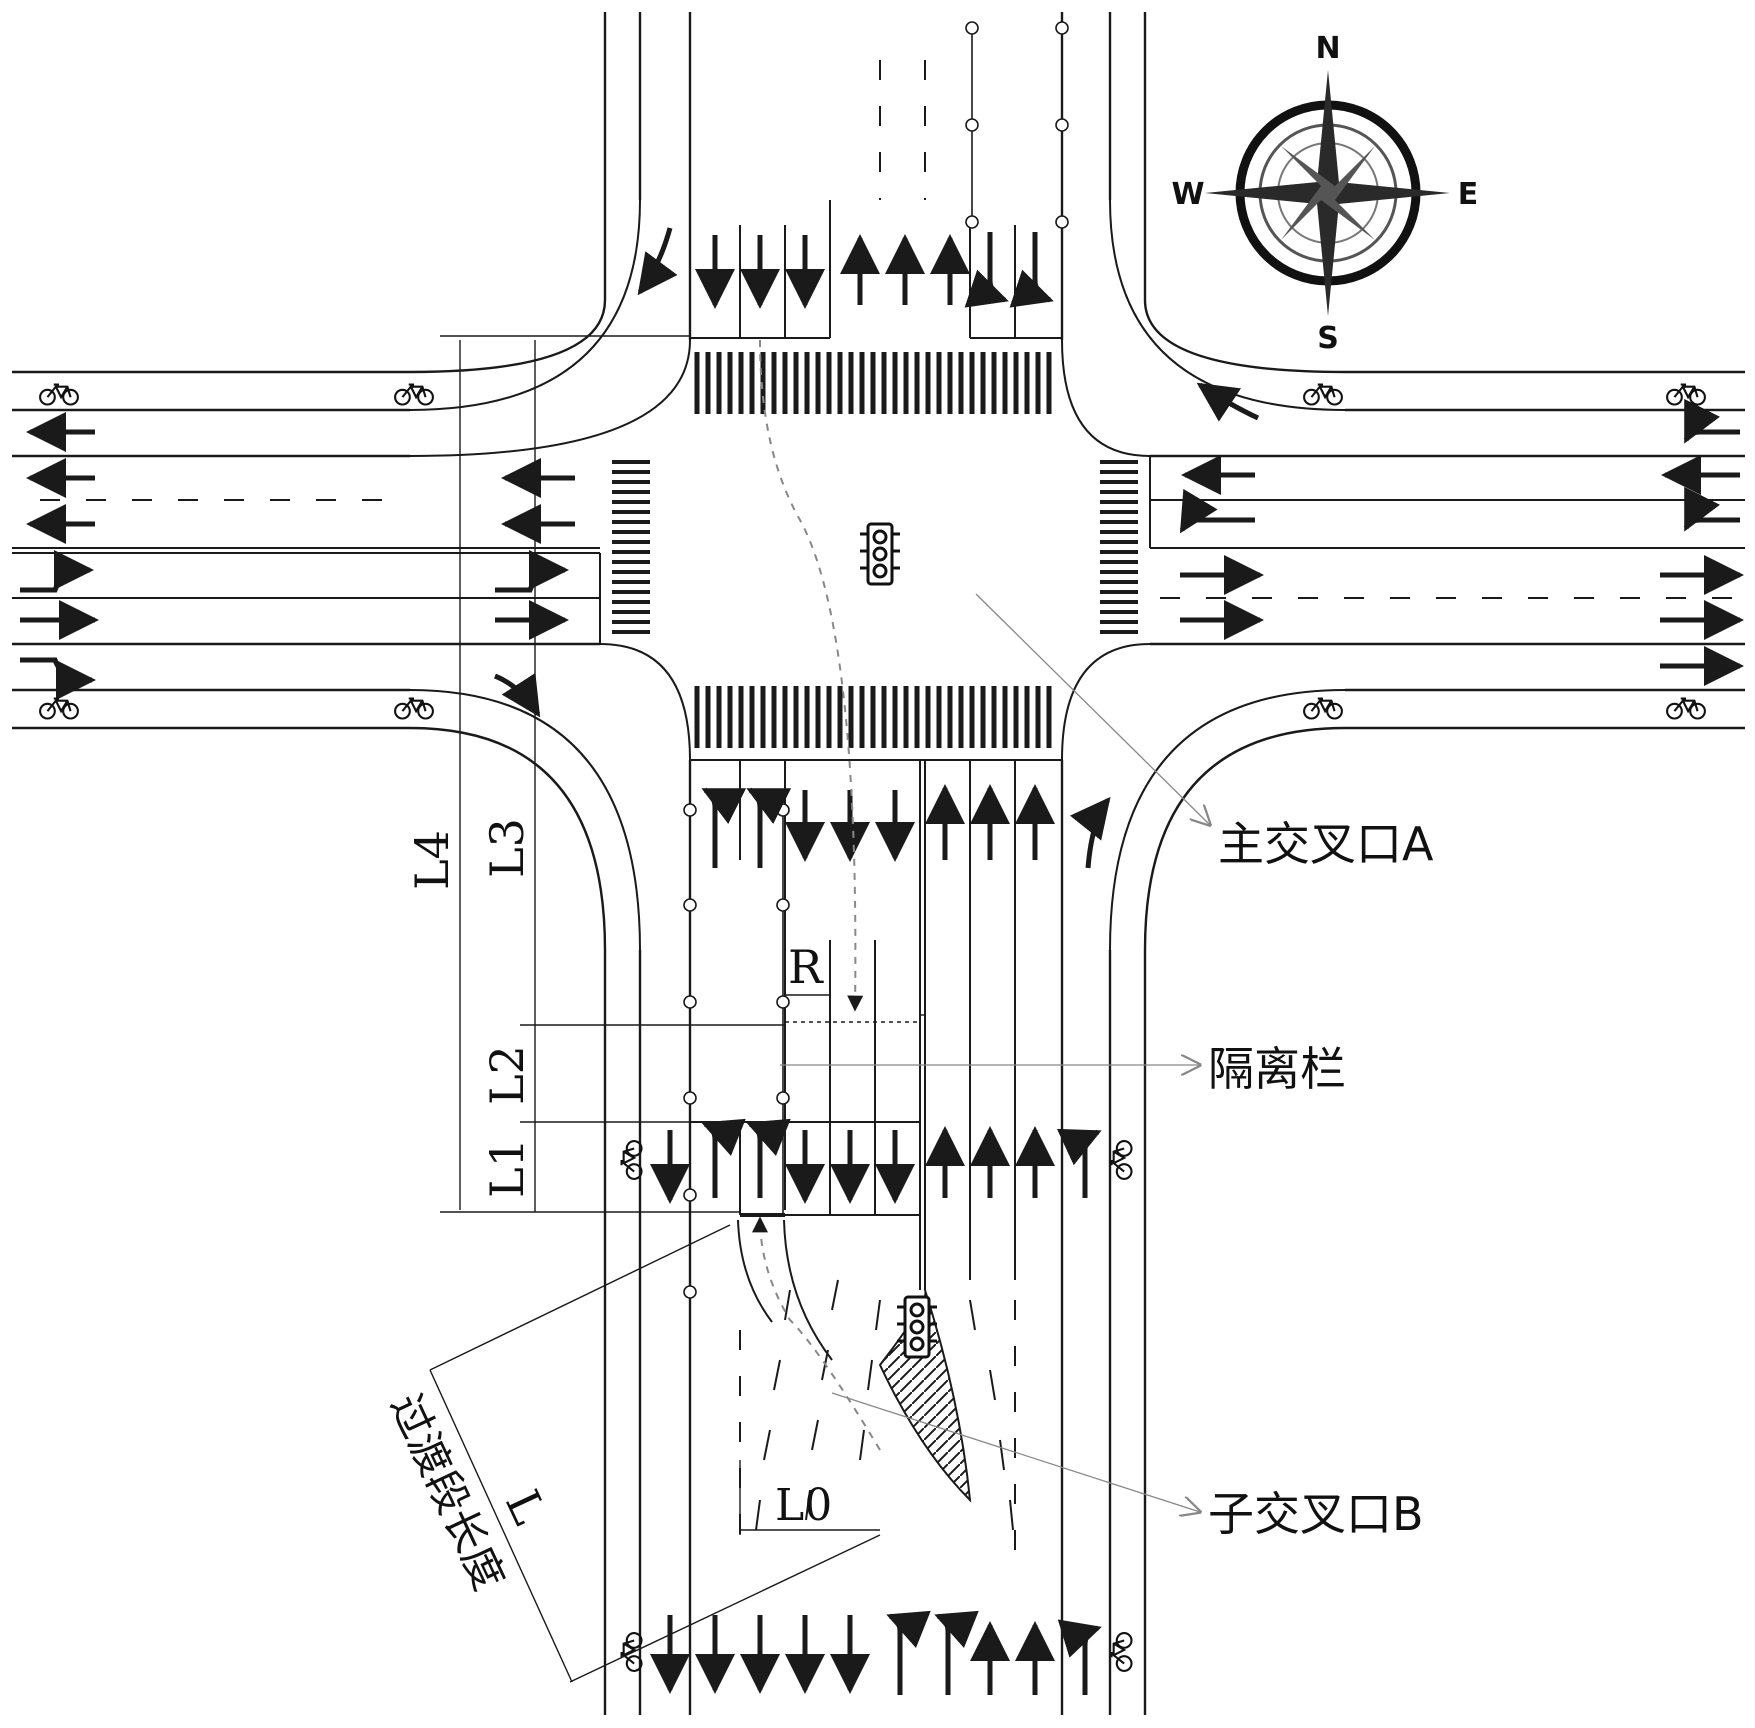 The width and height of the screenshot is (1755, 1728). What do you see at coordinates (1468, 194) in the screenshot?
I see `compass-east: E` at bounding box center [1468, 194].